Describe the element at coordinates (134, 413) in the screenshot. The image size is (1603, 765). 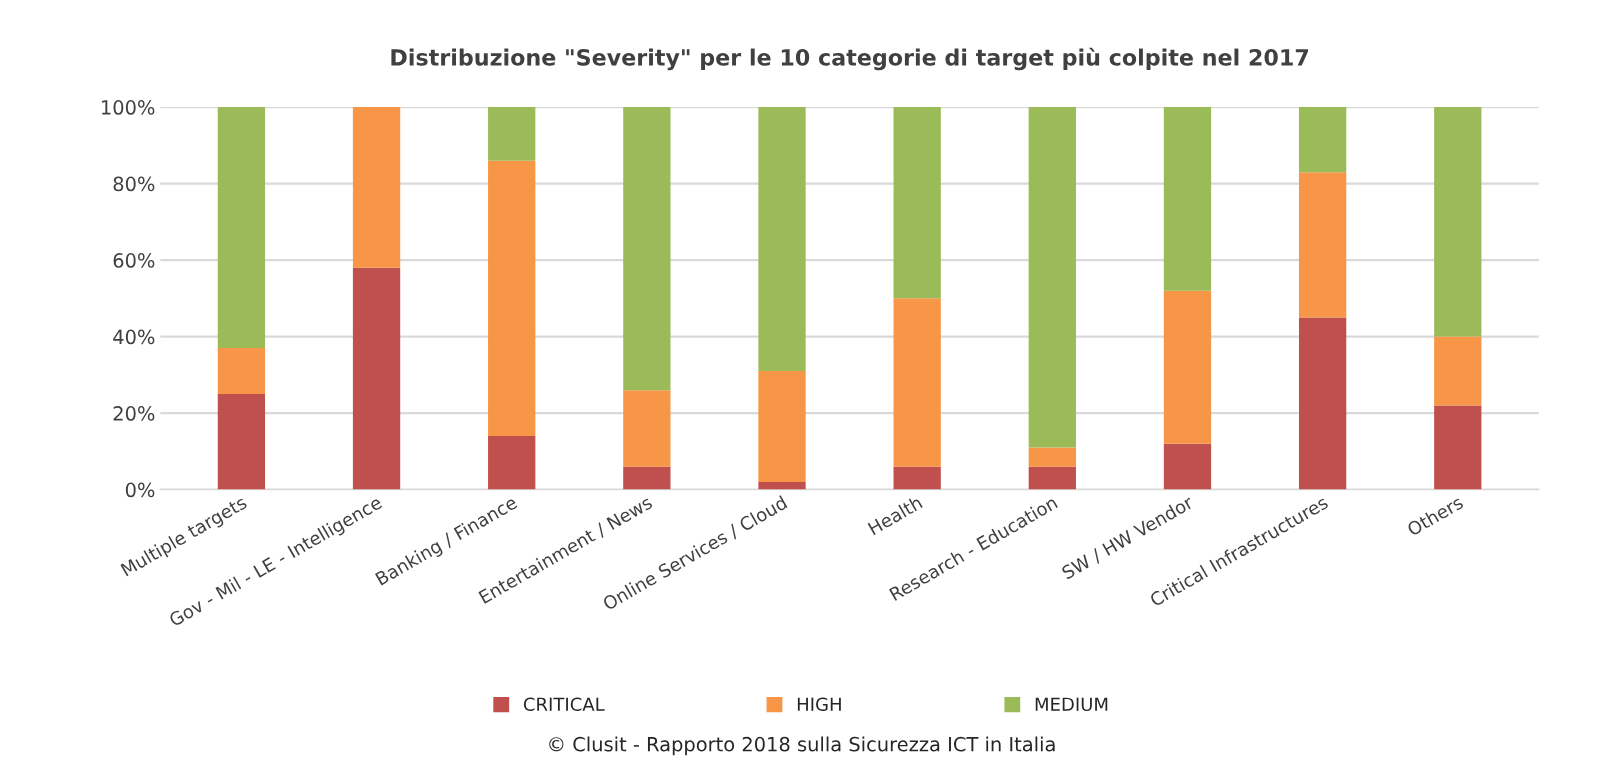
I see `y-tick-label: 20%` at that location.